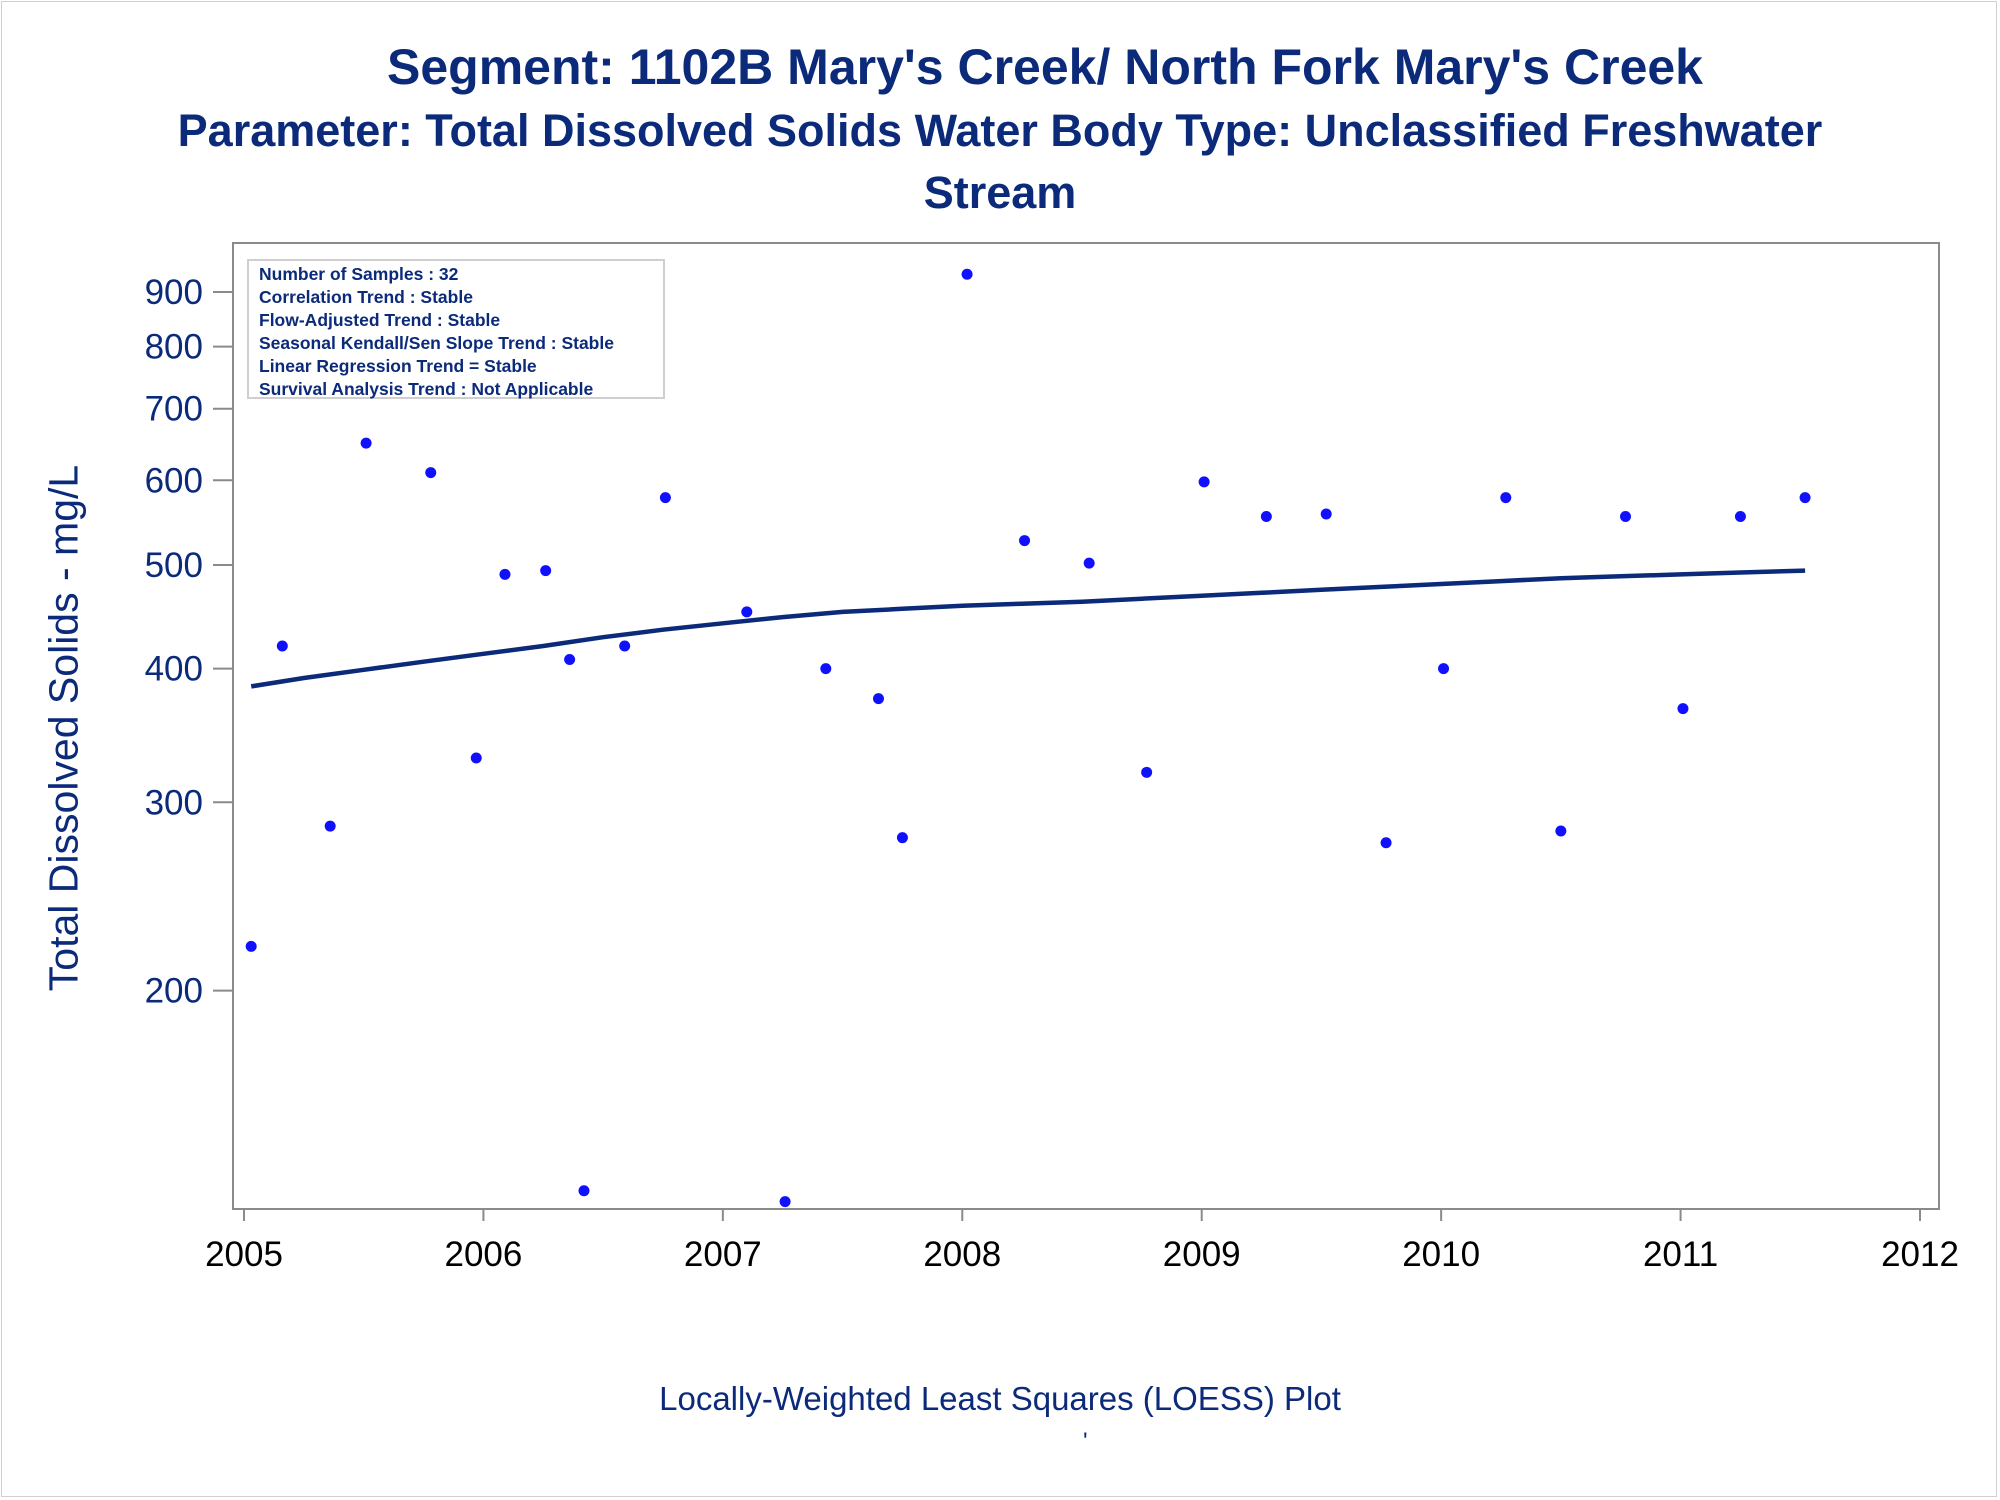 The height and width of the screenshot is (1500, 2000). I want to click on y-tick-label: 600, so click(174, 480).